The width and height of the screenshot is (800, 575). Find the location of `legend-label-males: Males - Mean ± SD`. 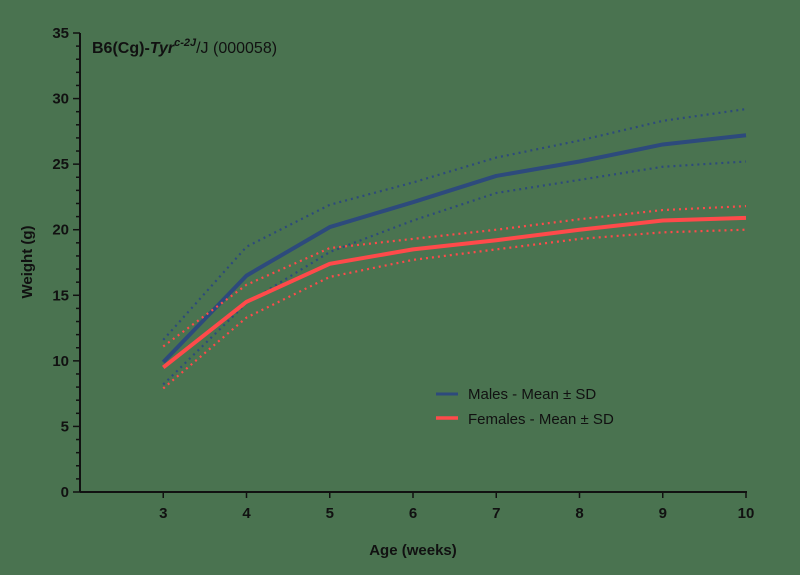

legend-label-males: Males - Mean ± SD is located at coordinates (532, 394).